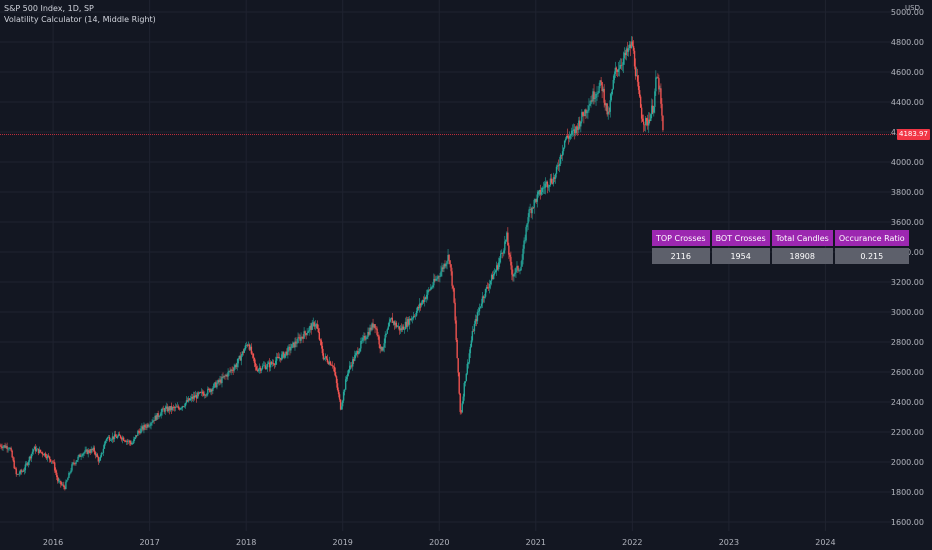  What do you see at coordinates (49, 8) in the screenshot?
I see `symbol-title: S&P 500 Index, 1D, SP` at bounding box center [49, 8].